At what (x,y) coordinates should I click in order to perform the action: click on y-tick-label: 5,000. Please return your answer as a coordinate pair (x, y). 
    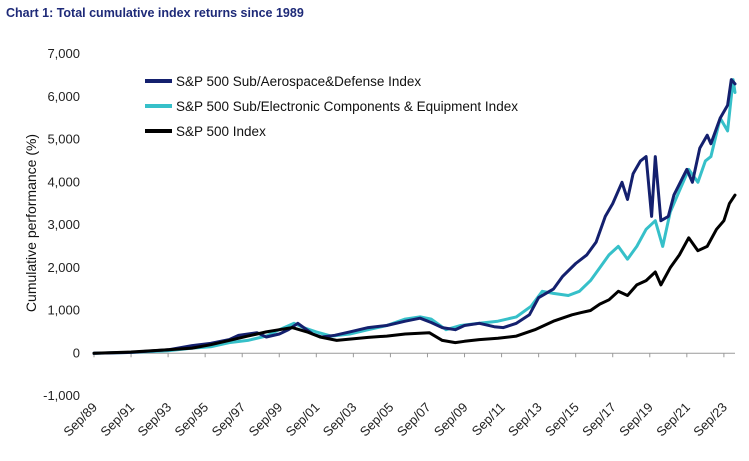
    Looking at the image, I should click on (63, 139).